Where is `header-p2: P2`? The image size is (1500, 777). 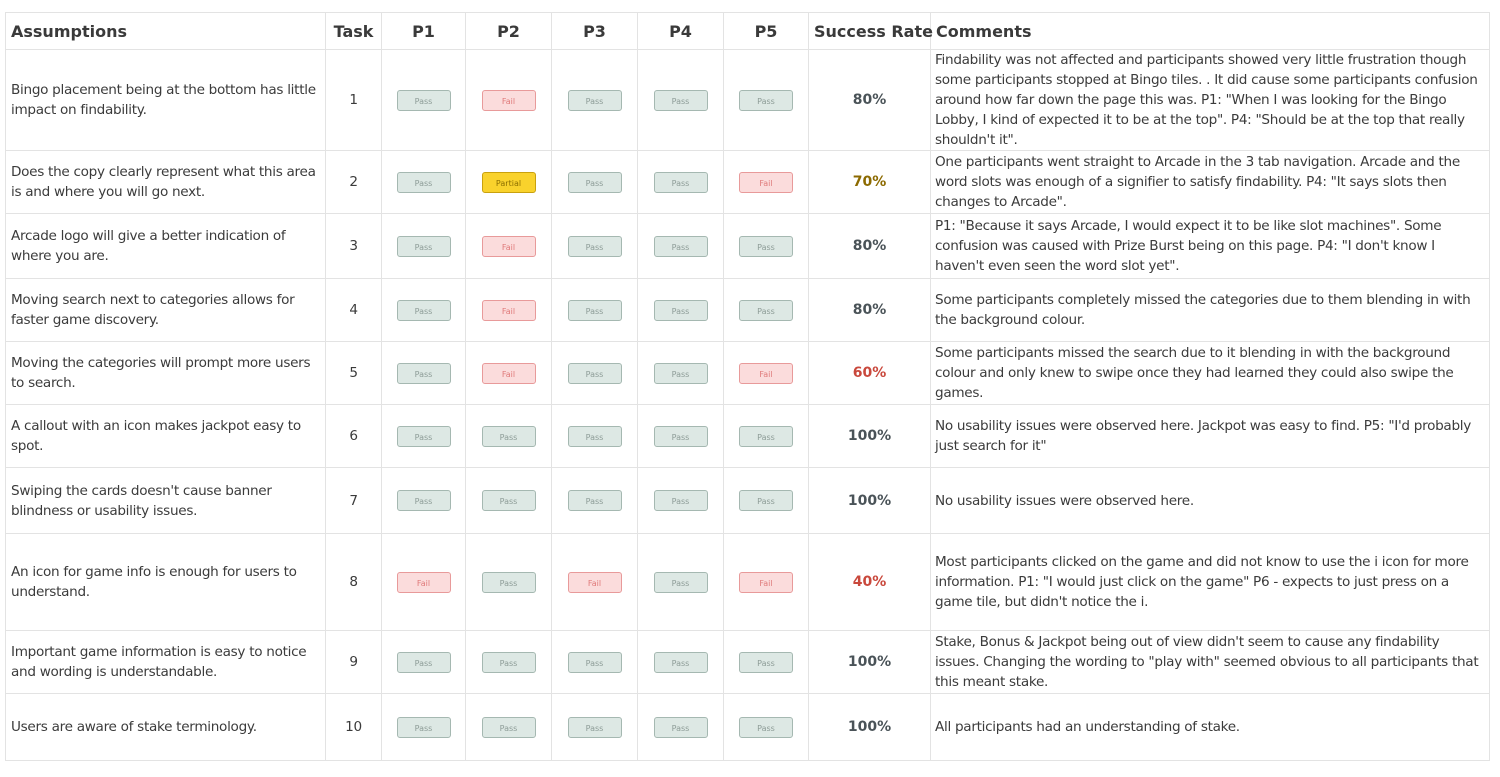 header-p2: P2 is located at coordinates (508, 31).